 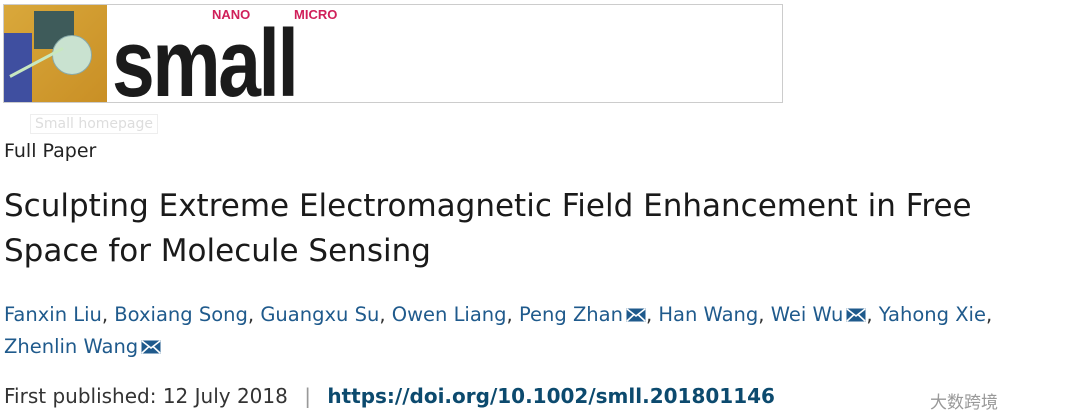 What do you see at coordinates (80, 396) in the screenshot?
I see `published-label: First published:` at bounding box center [80, 396].